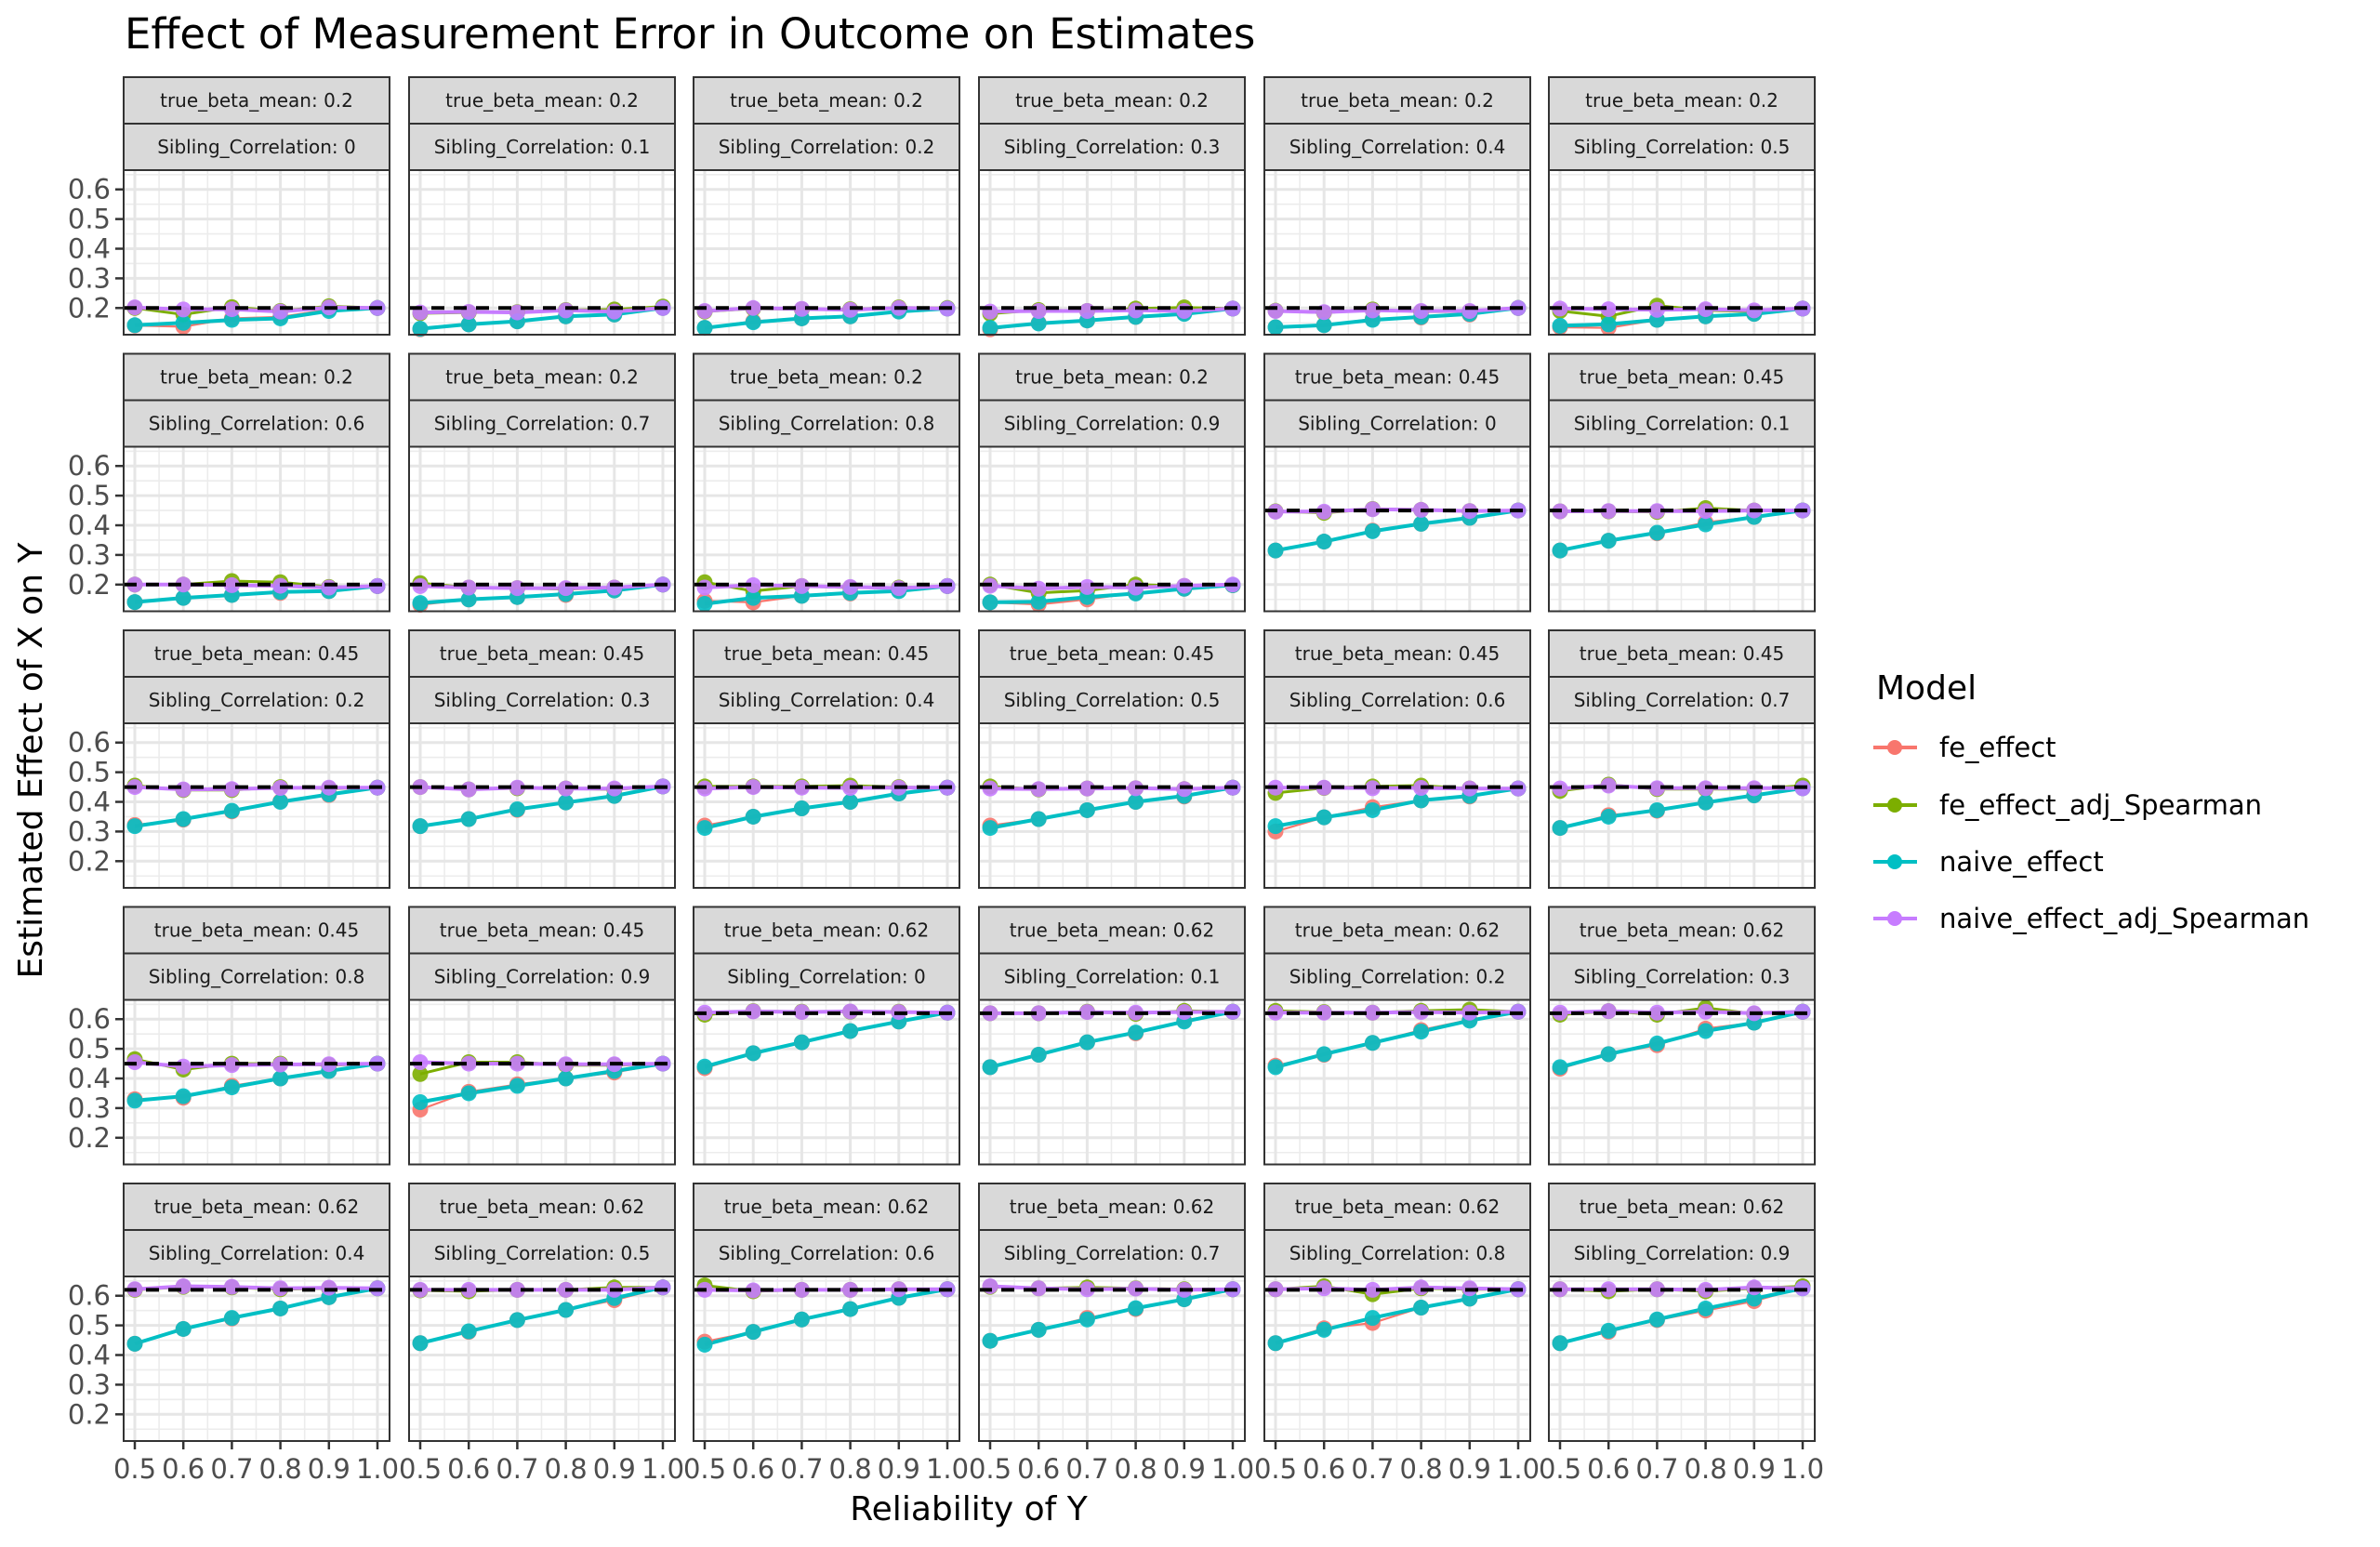 The width and height of the screenshot is (2380, 1547). Describe the element at coordinates (89, 861) in the screenshot. I see `y-tick-label: 0.2` at that location.